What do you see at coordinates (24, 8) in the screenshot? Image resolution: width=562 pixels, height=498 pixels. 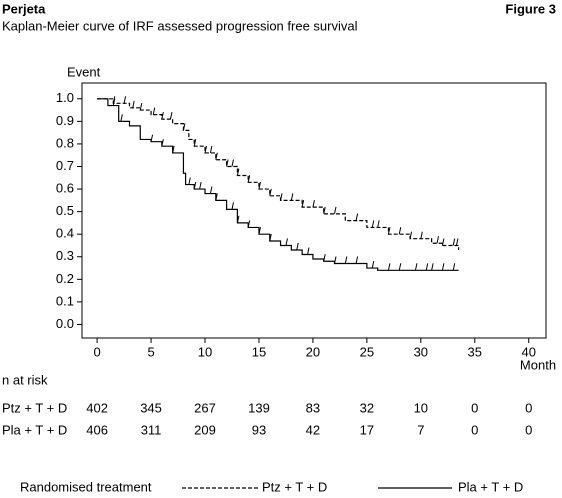 I see `header-left: Perjeta` at bounding box center [24, 8].